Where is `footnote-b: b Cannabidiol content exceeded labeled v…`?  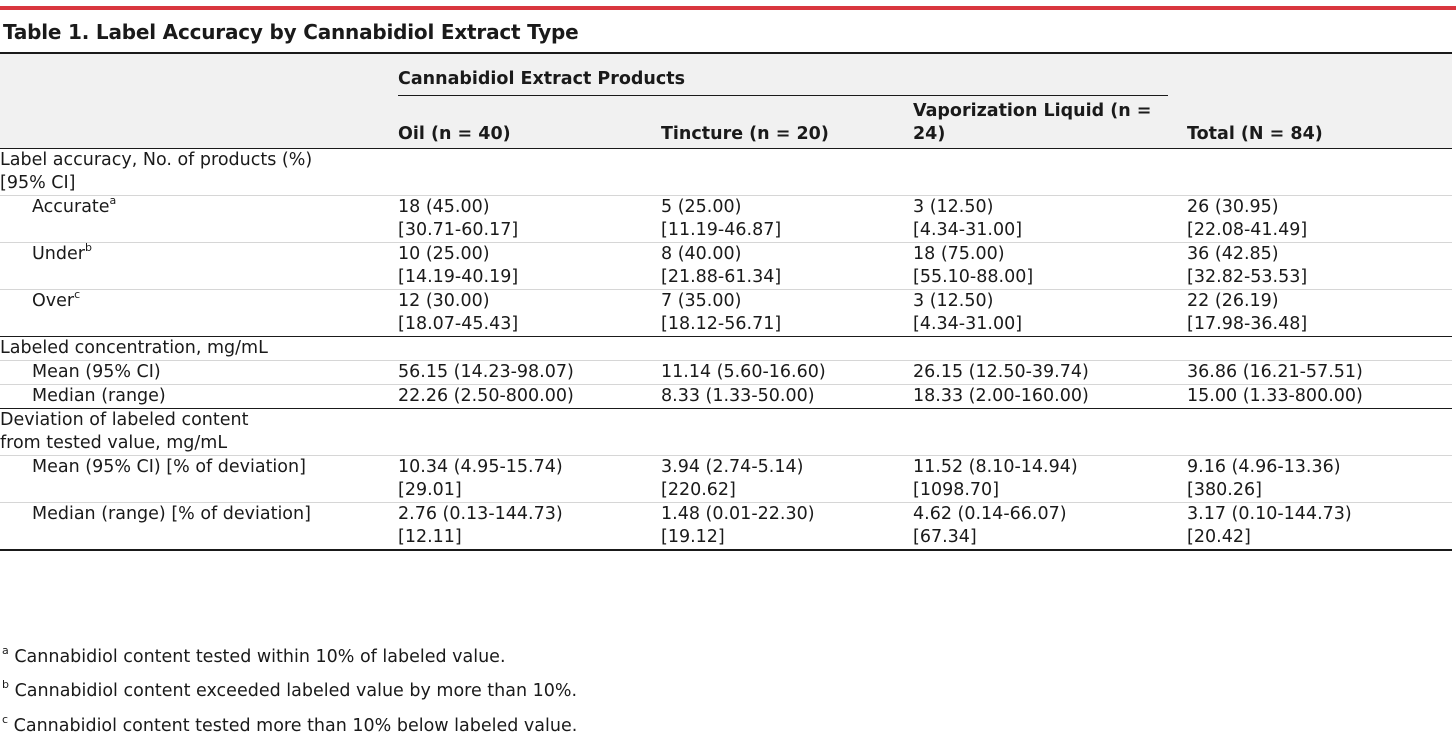
footnote-b: b Cannabidiol content exceeded labeled v… is located at coordinates (289, 690).